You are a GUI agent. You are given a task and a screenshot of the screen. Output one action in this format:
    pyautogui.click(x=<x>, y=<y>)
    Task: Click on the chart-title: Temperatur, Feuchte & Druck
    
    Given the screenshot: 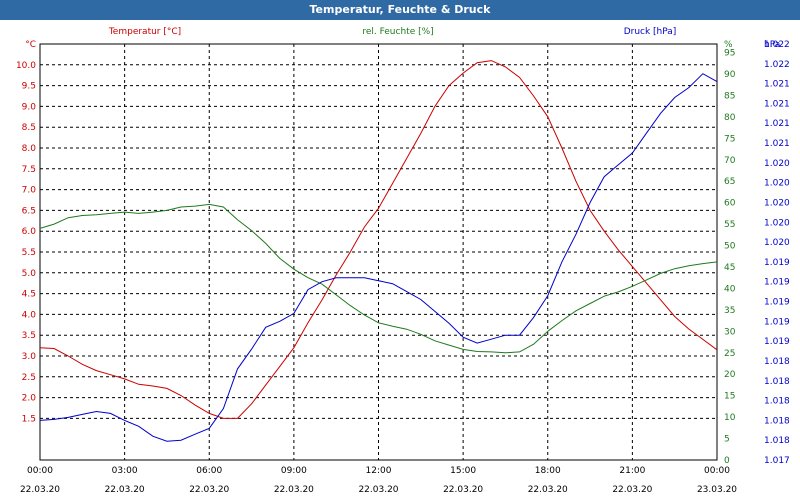 What is the action you would take?
    pyautogui.click(x=400, y=10)
    